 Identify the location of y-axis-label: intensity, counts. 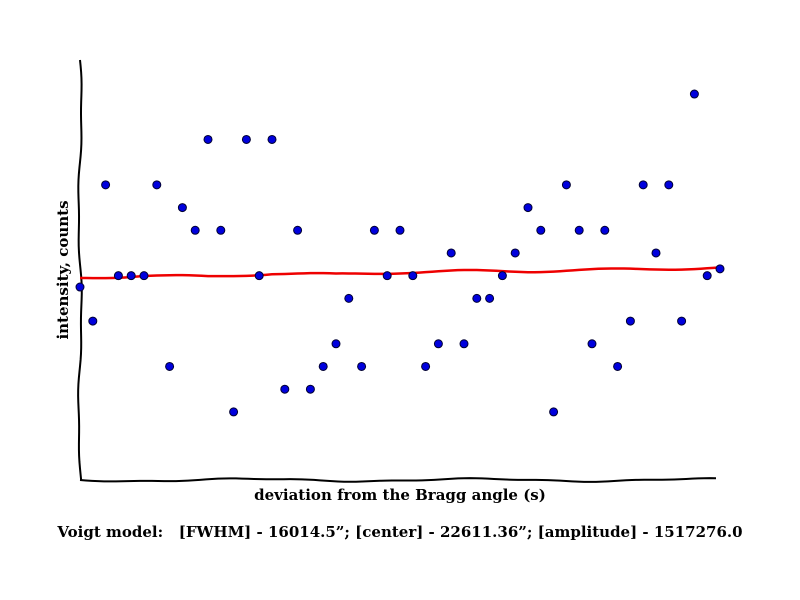
(63, 269).